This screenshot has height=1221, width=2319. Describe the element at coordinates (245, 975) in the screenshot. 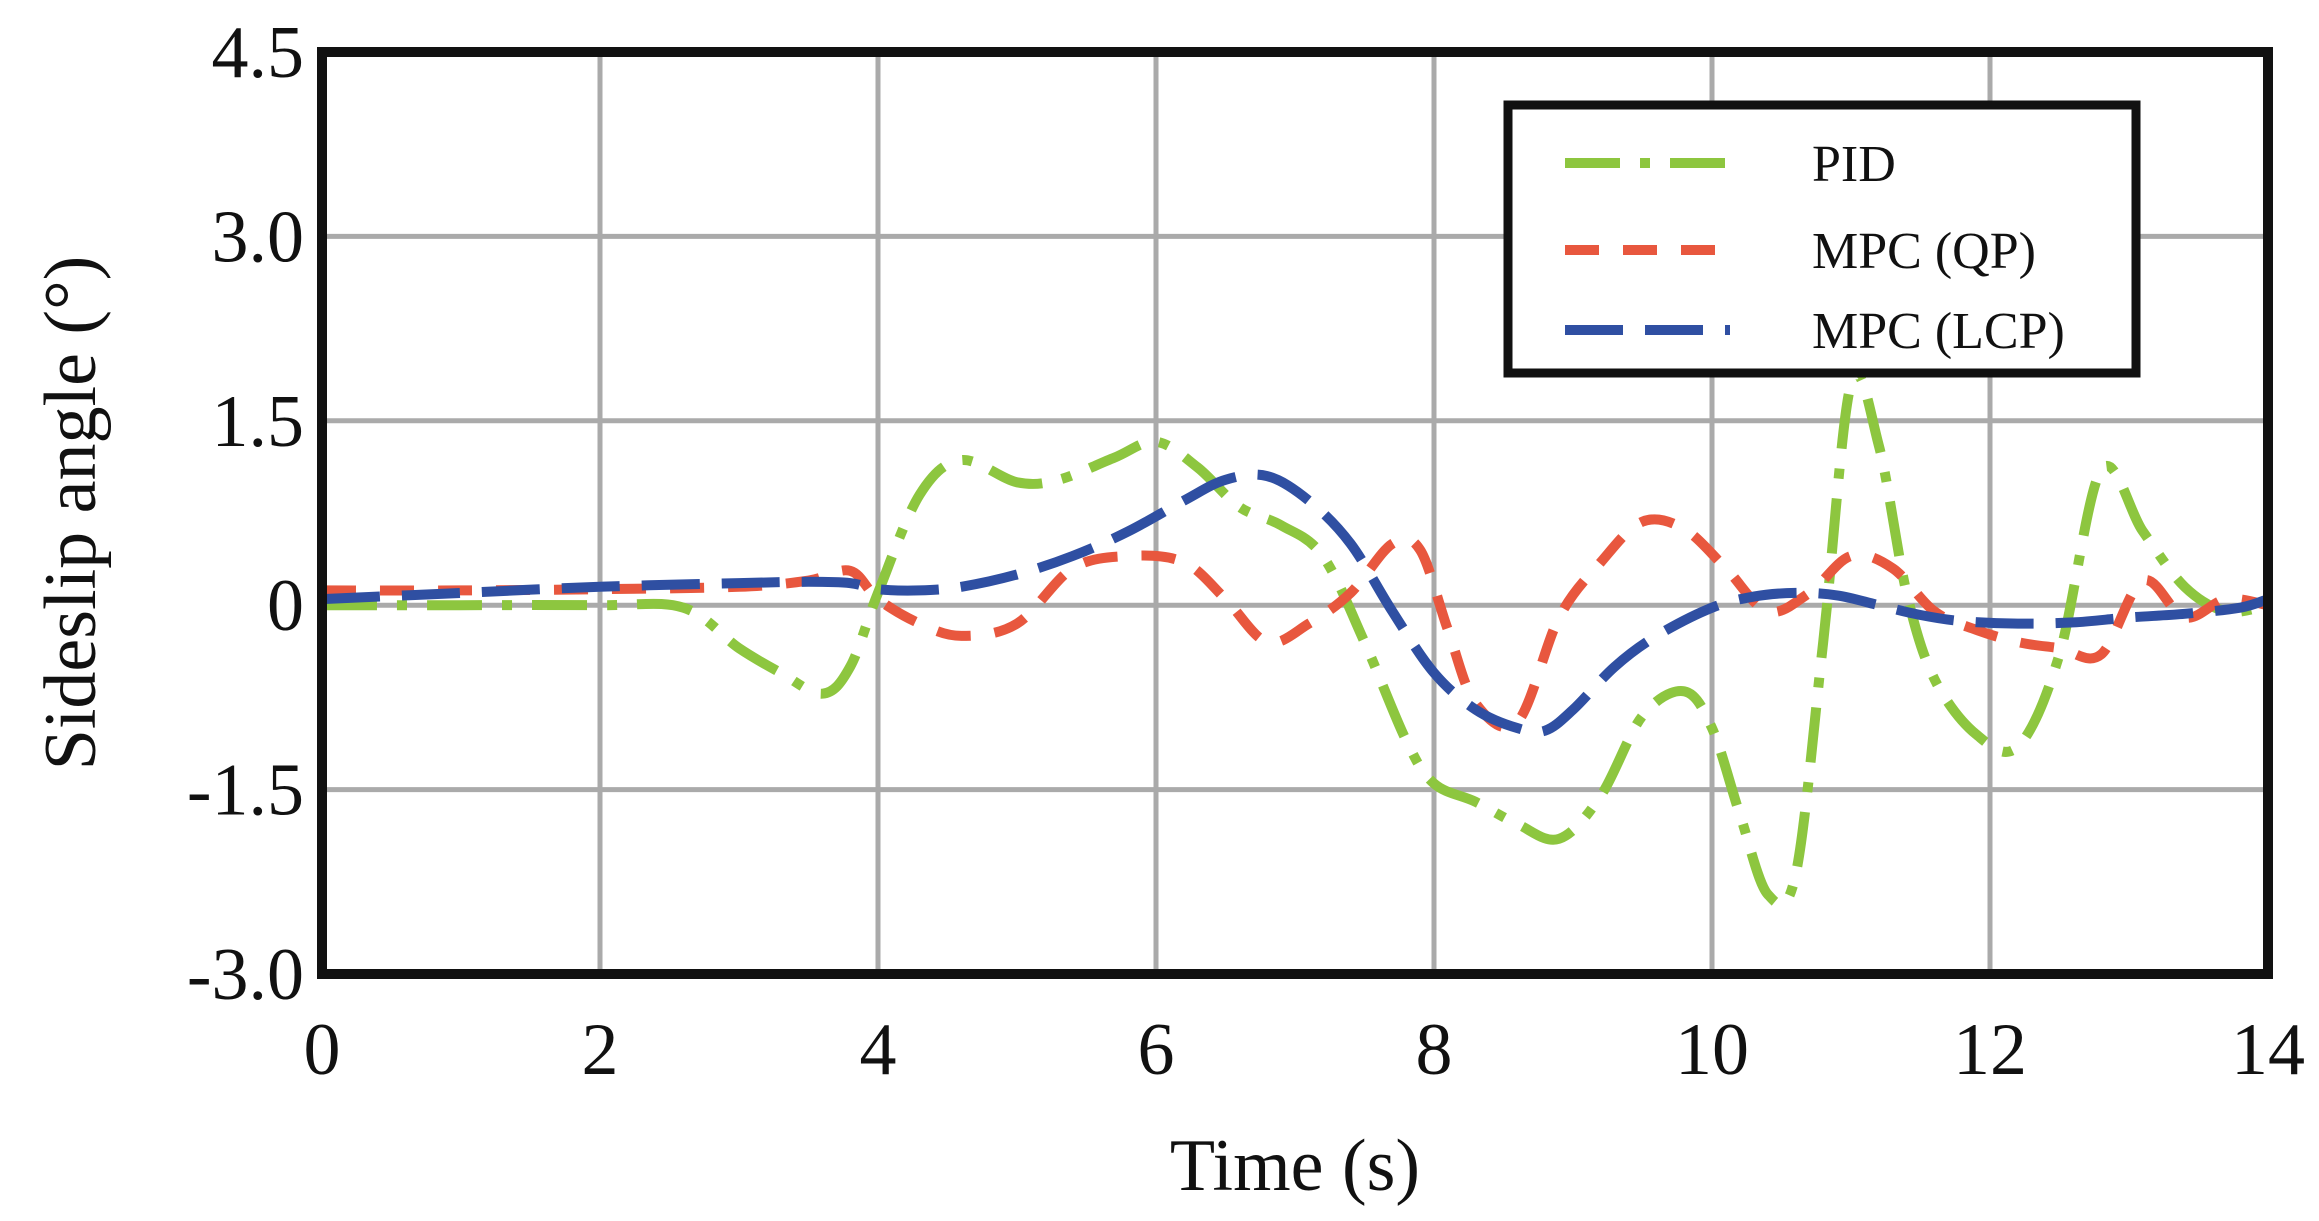

I see `y-tick-label: -3.0` at that location.